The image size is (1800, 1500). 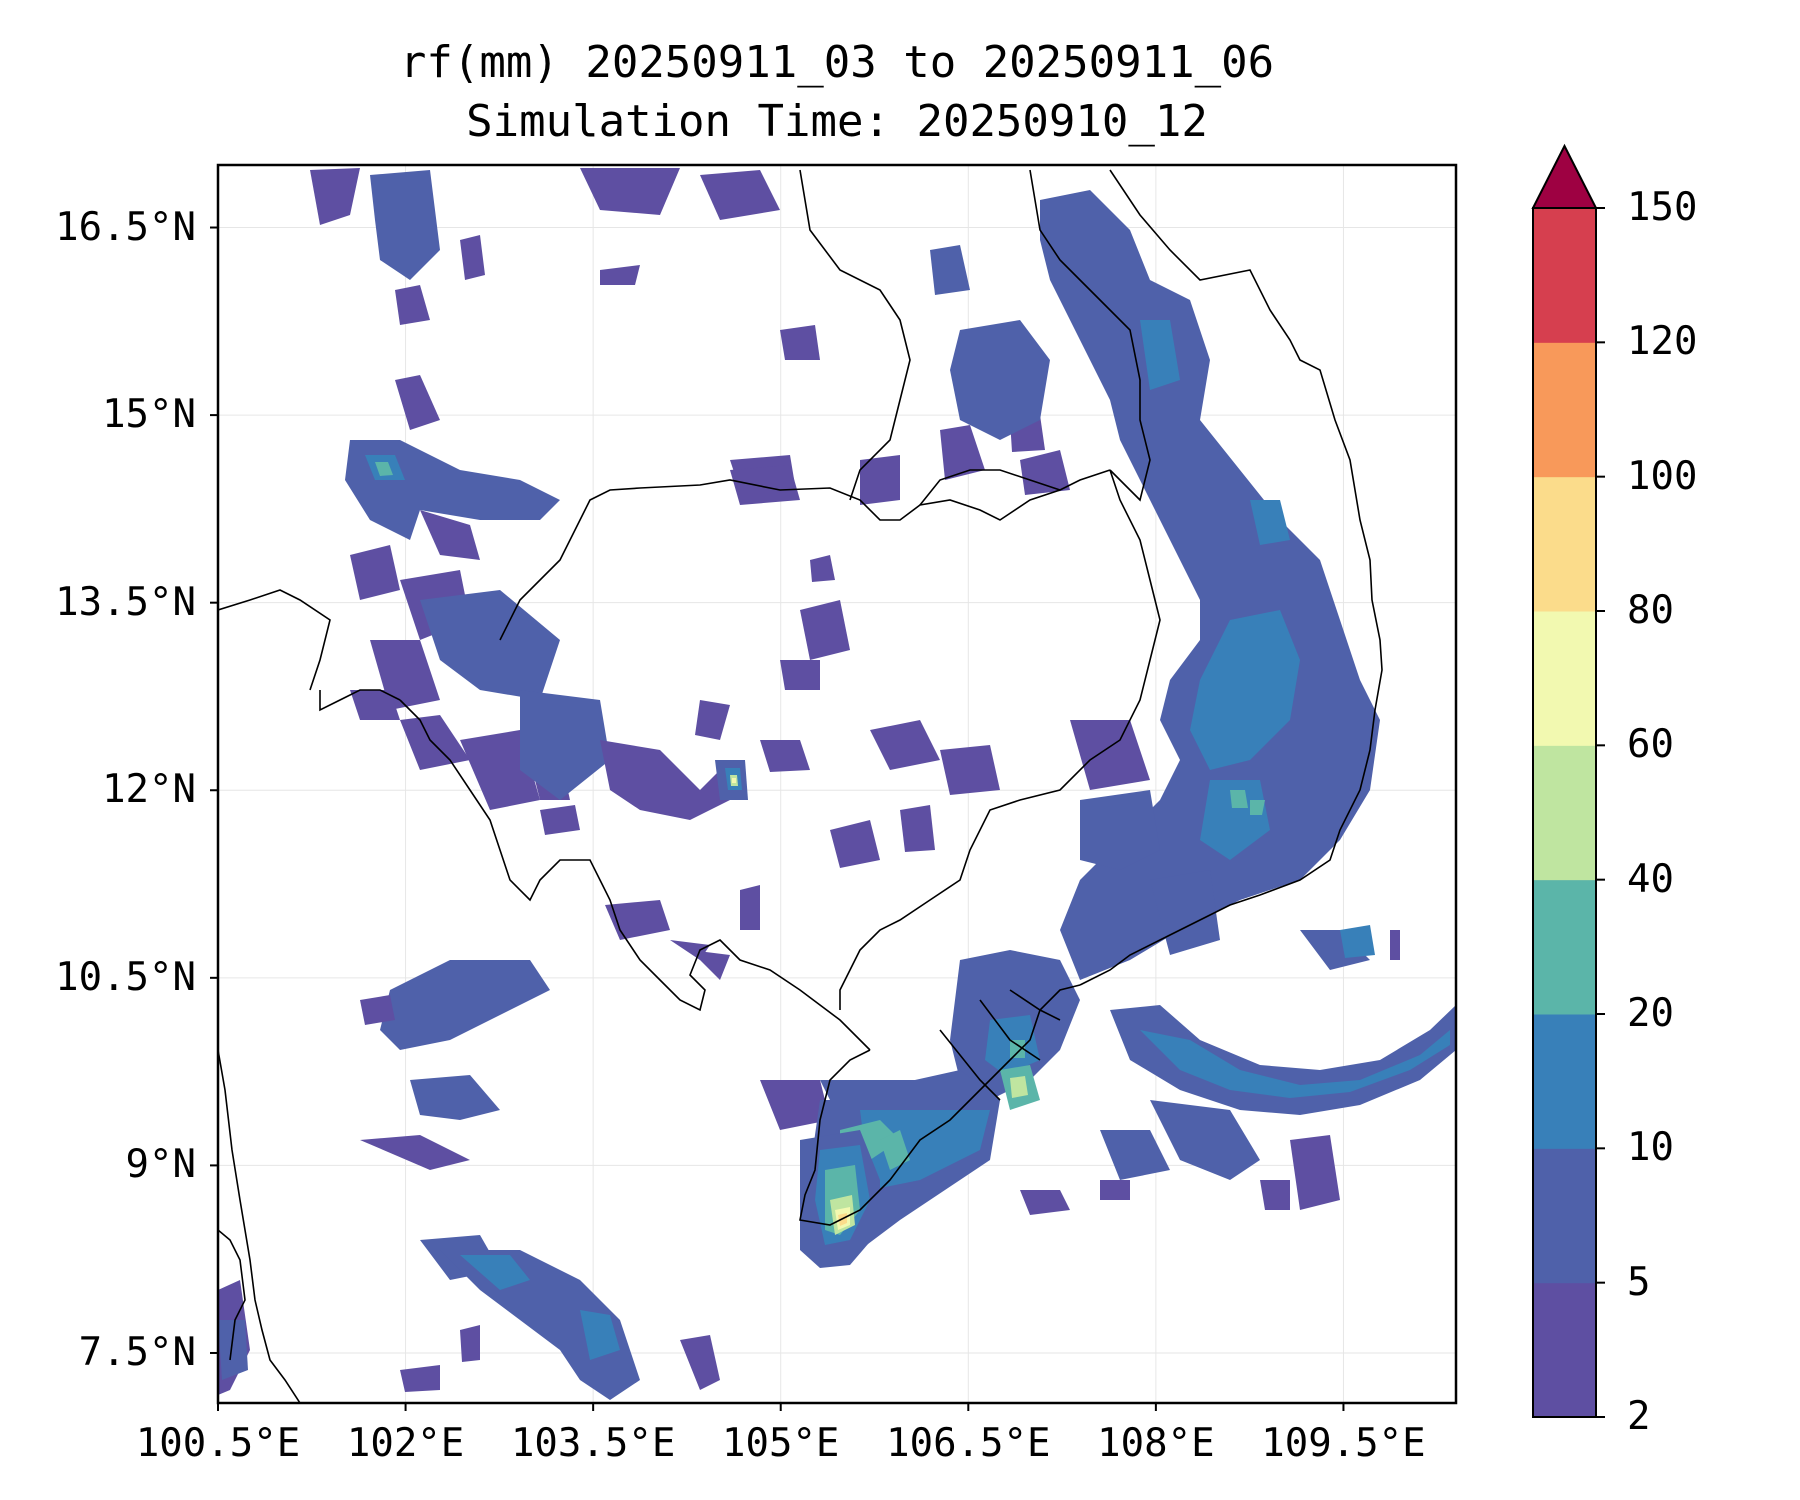 I want to click on rain-area-gulf-west, so click(x=469, y=1180).